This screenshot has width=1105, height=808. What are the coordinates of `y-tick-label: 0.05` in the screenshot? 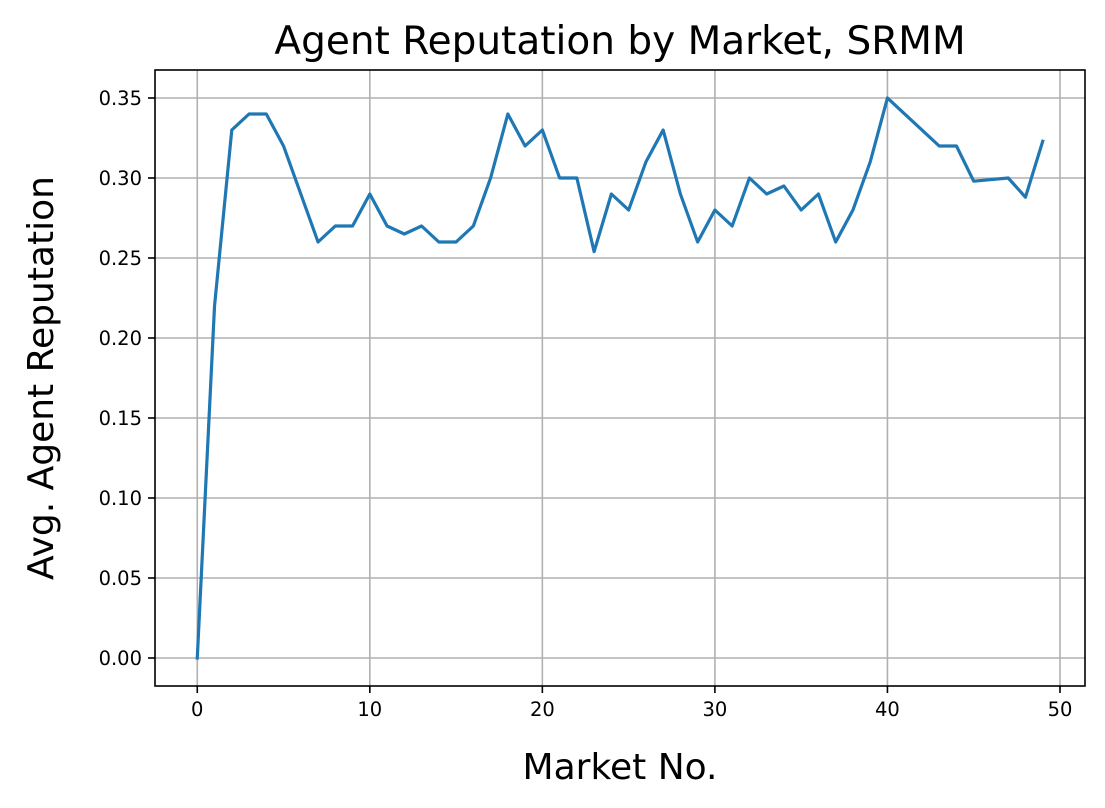 It's located at (120, 578).